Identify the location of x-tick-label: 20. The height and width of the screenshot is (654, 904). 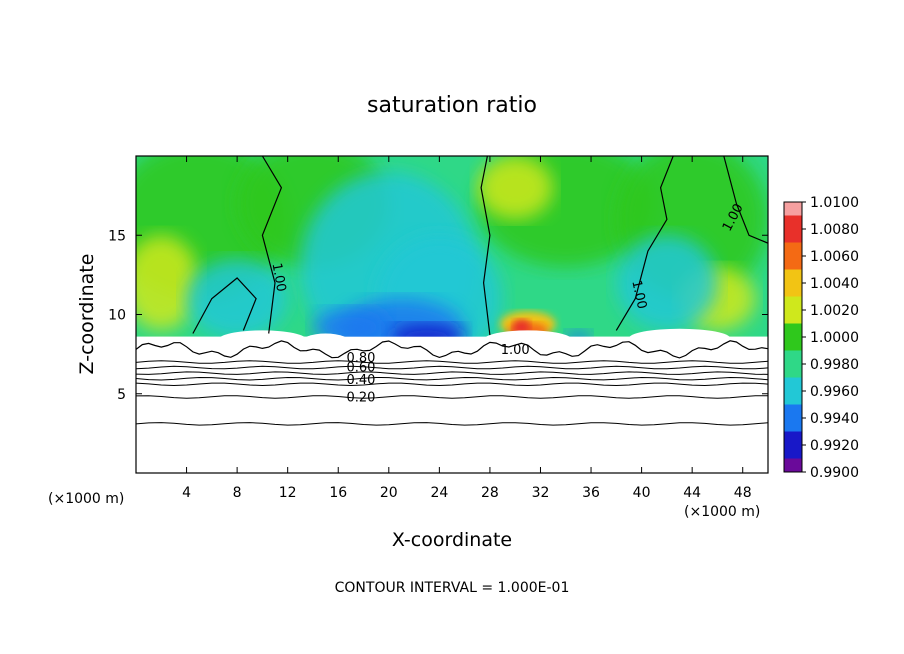
(389, 493).